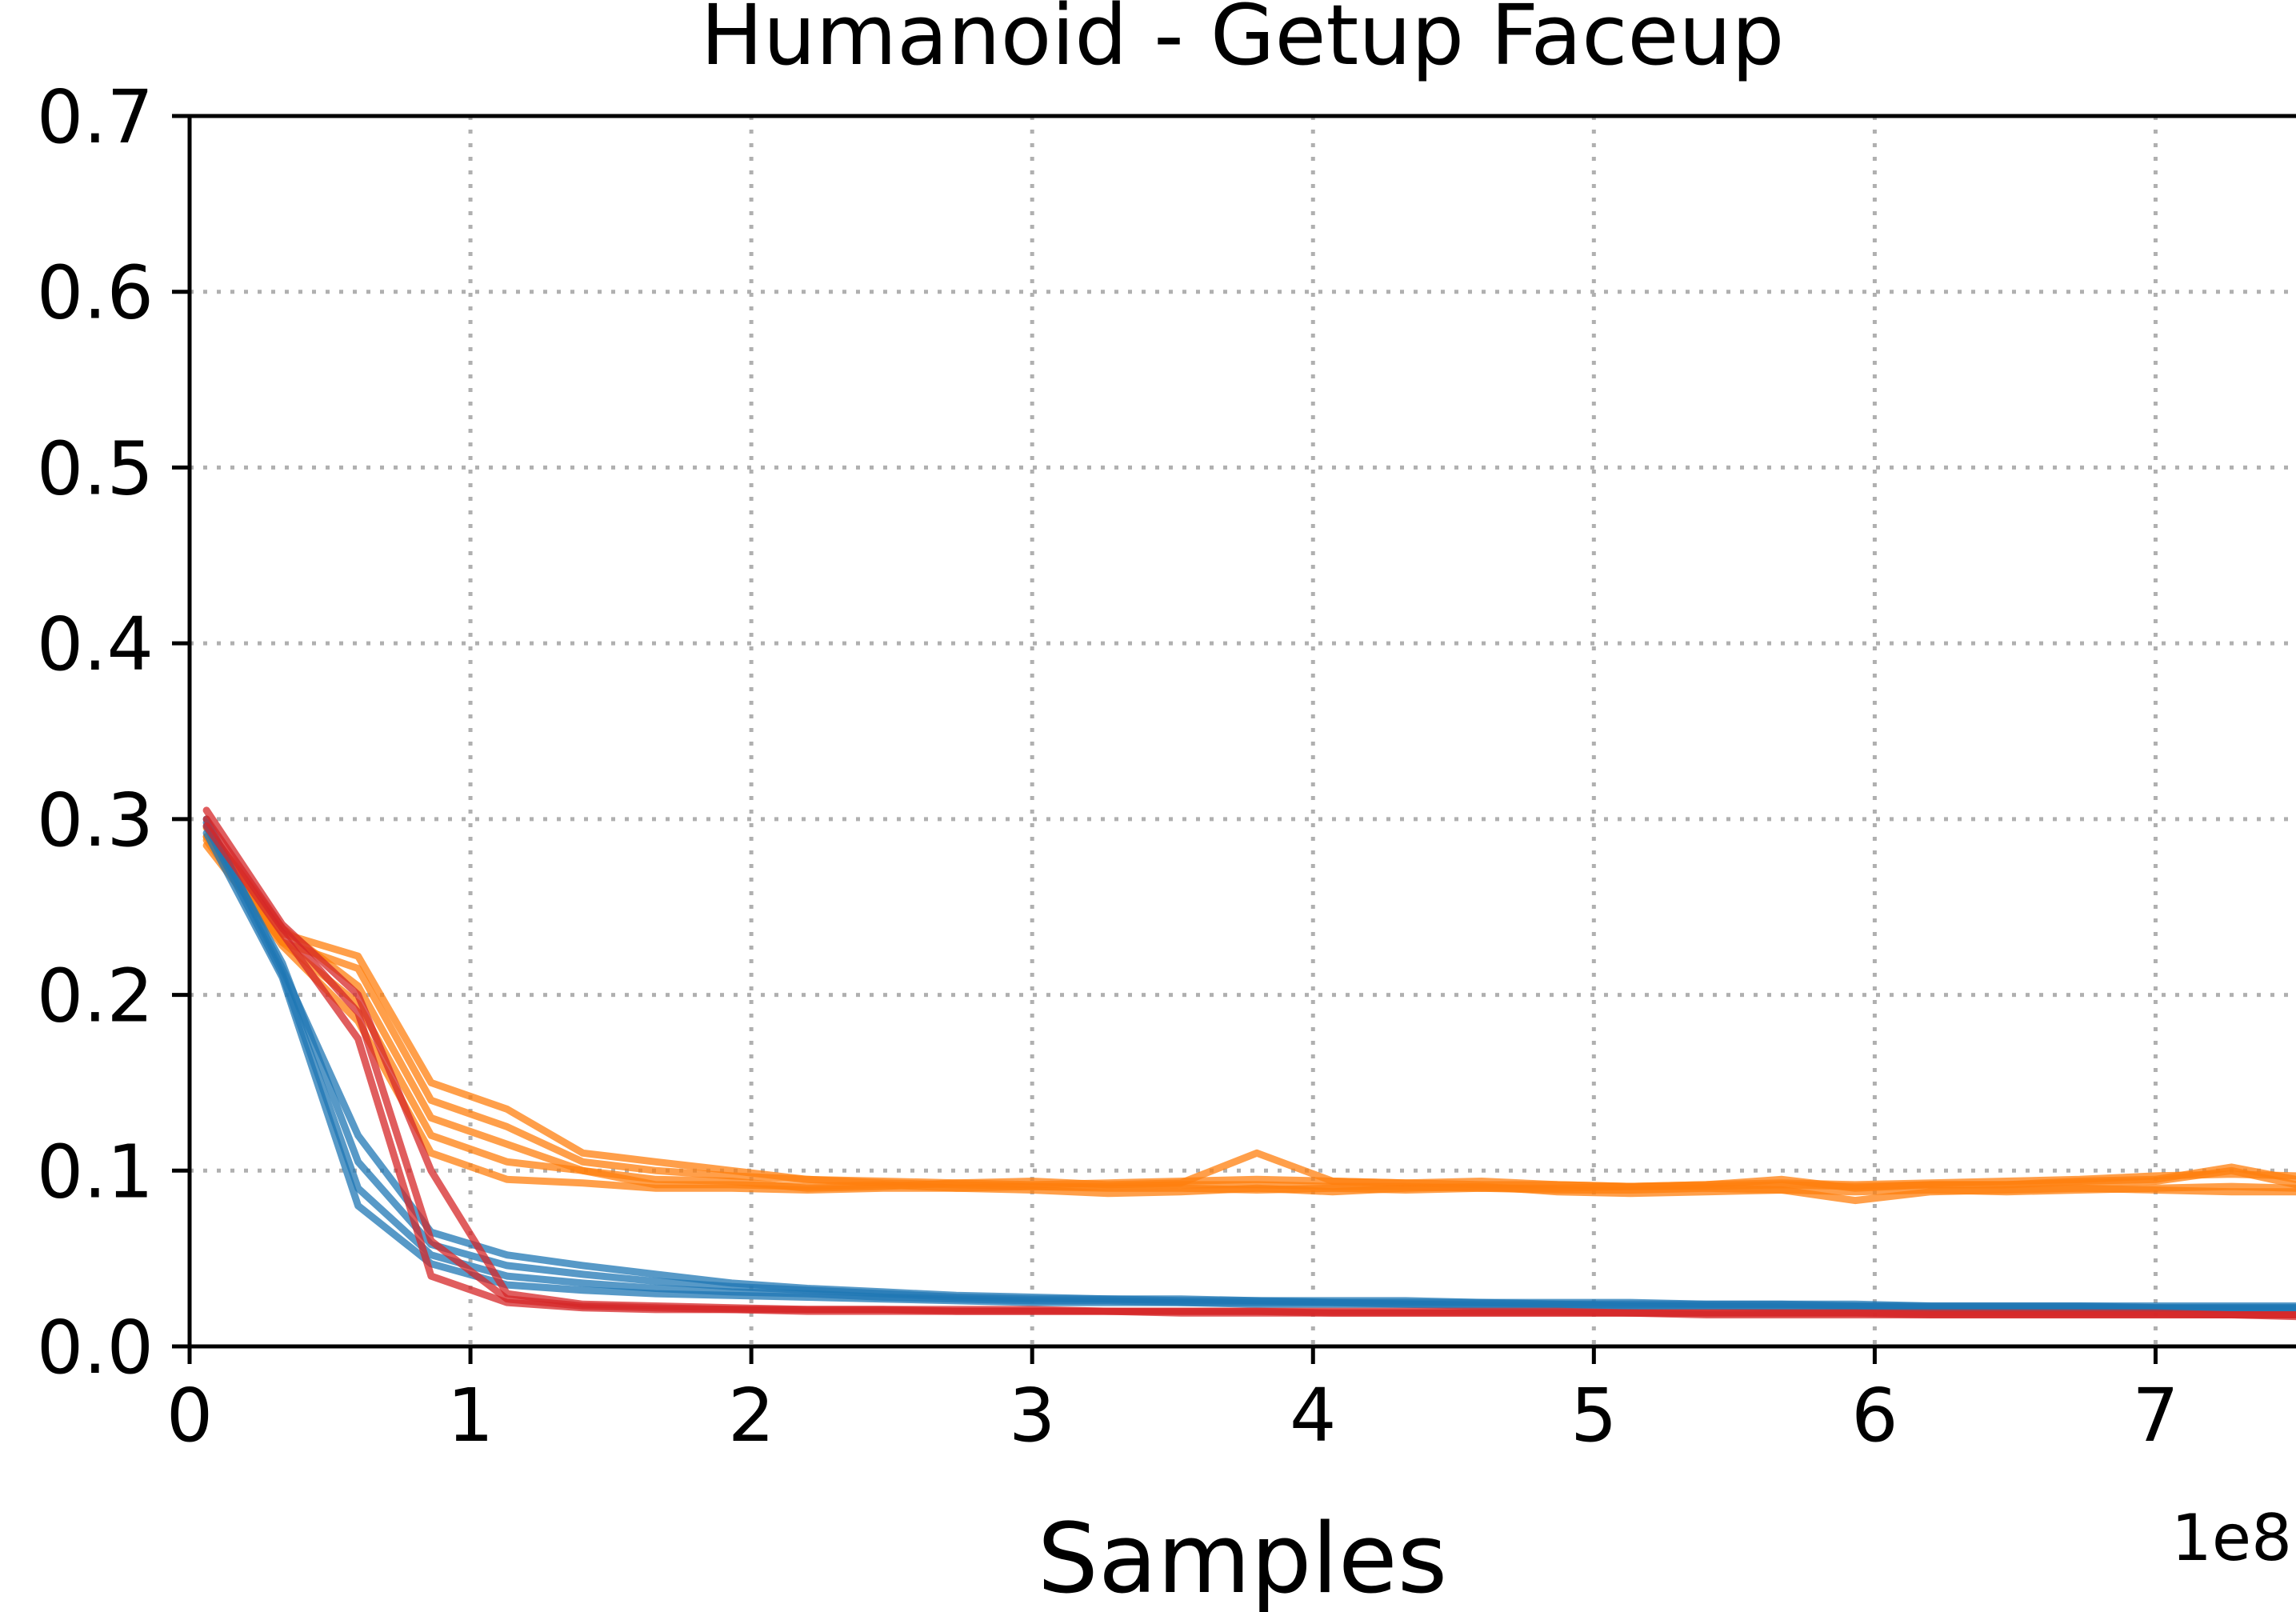  Describe the element at coordinates (190, 1415) in the screenshot. I see `x-tick-label: 0` at that location.